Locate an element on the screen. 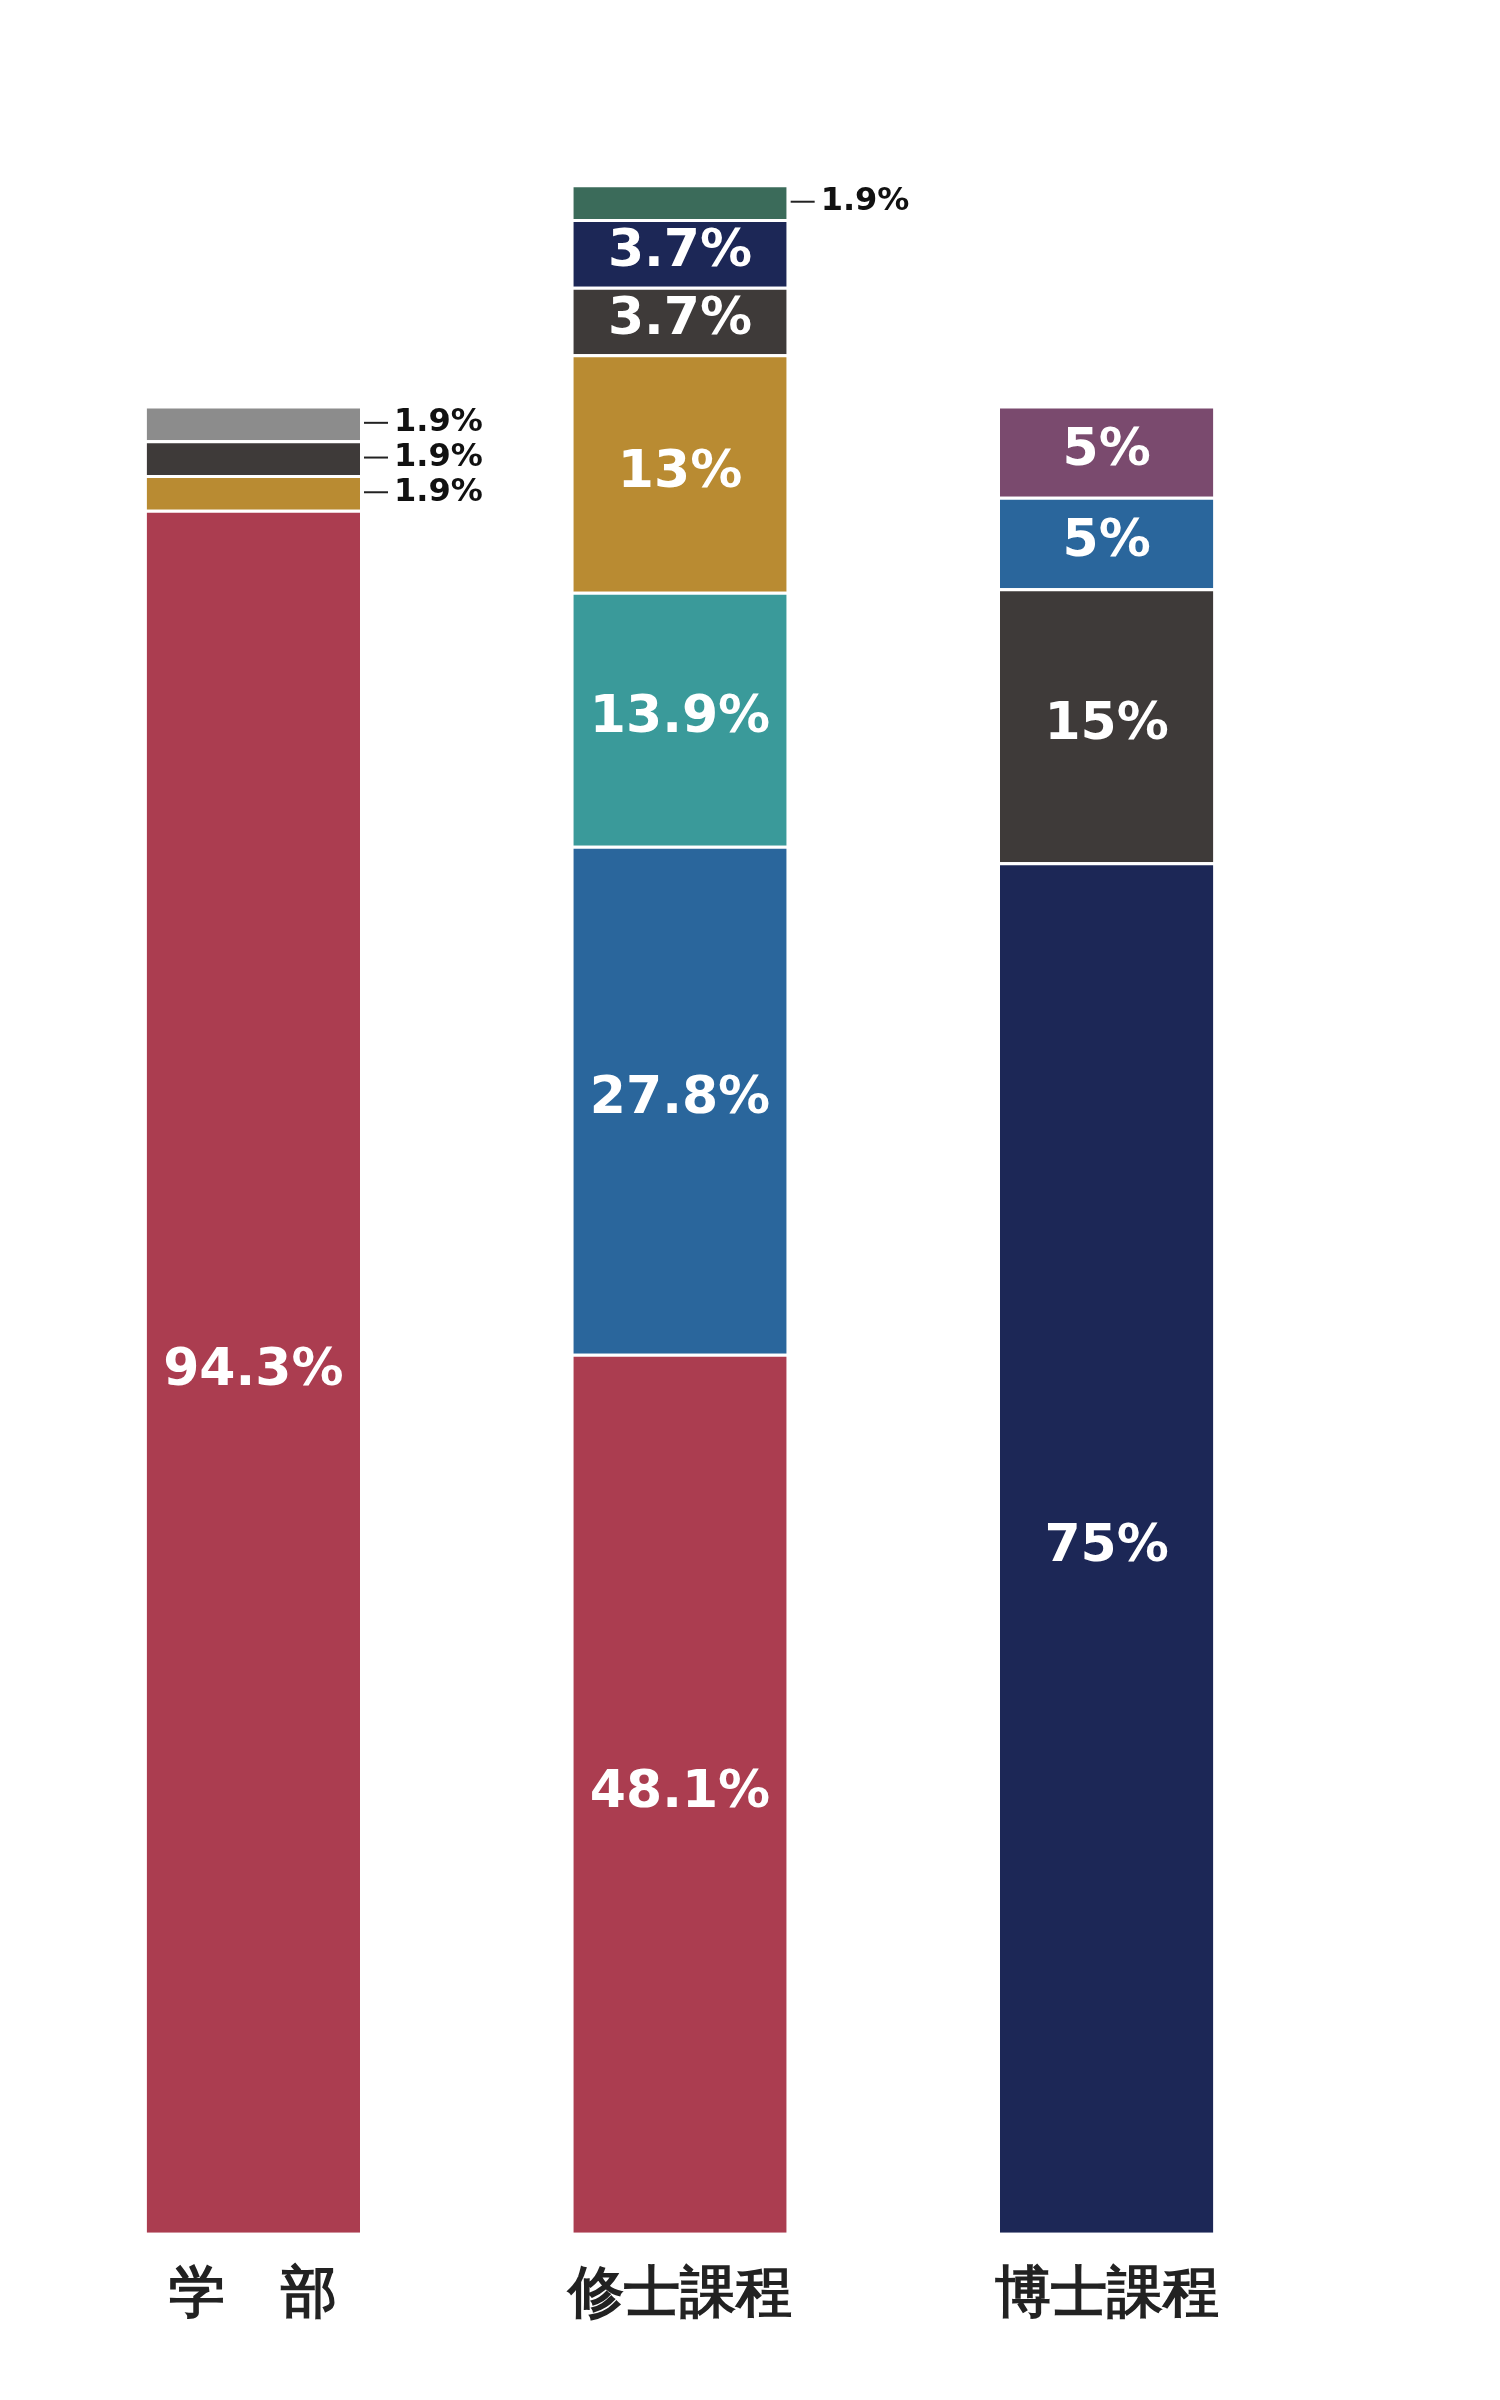 Image resolution: width=1500 pixels, height=2400 pixels. data-label: 48.1% is located at coordinates (680, 1788).